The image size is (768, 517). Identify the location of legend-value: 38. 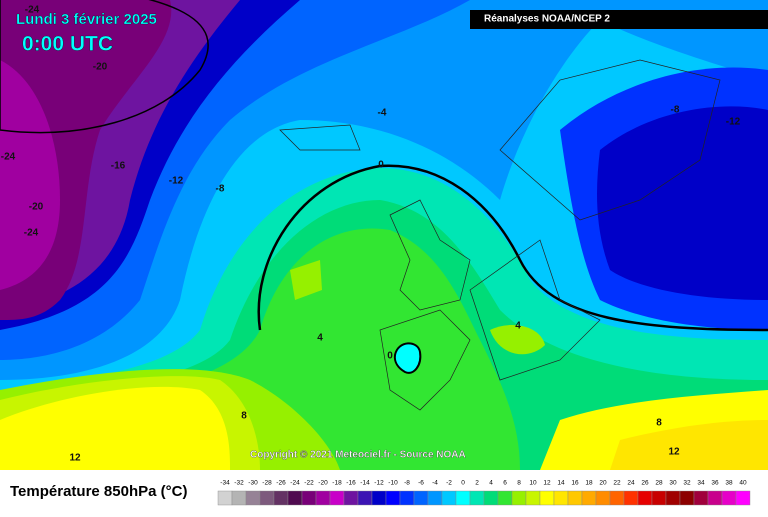
(729, 483).